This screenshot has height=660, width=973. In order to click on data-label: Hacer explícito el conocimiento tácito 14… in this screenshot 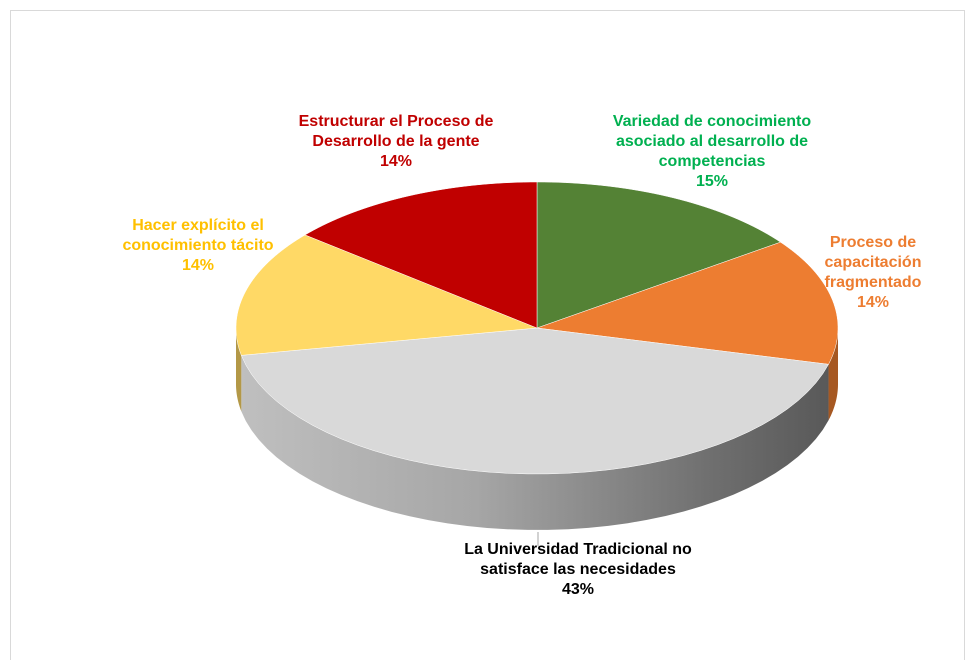, I will do `click(198, 246)`.